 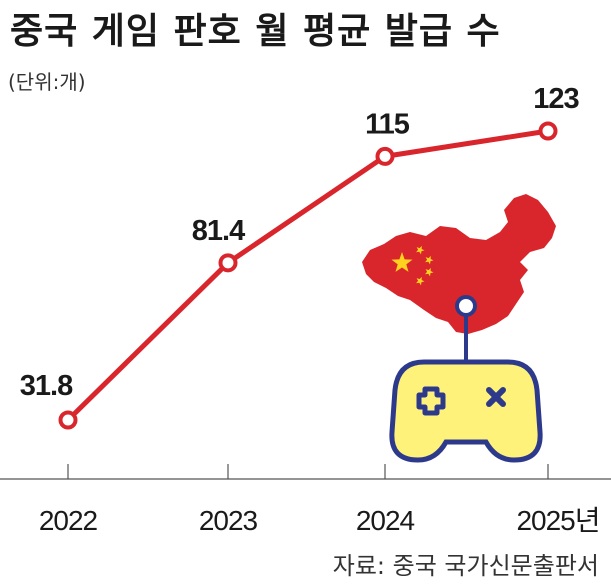 I want to click on data-label: 31.8, so click(x=46, y=386).